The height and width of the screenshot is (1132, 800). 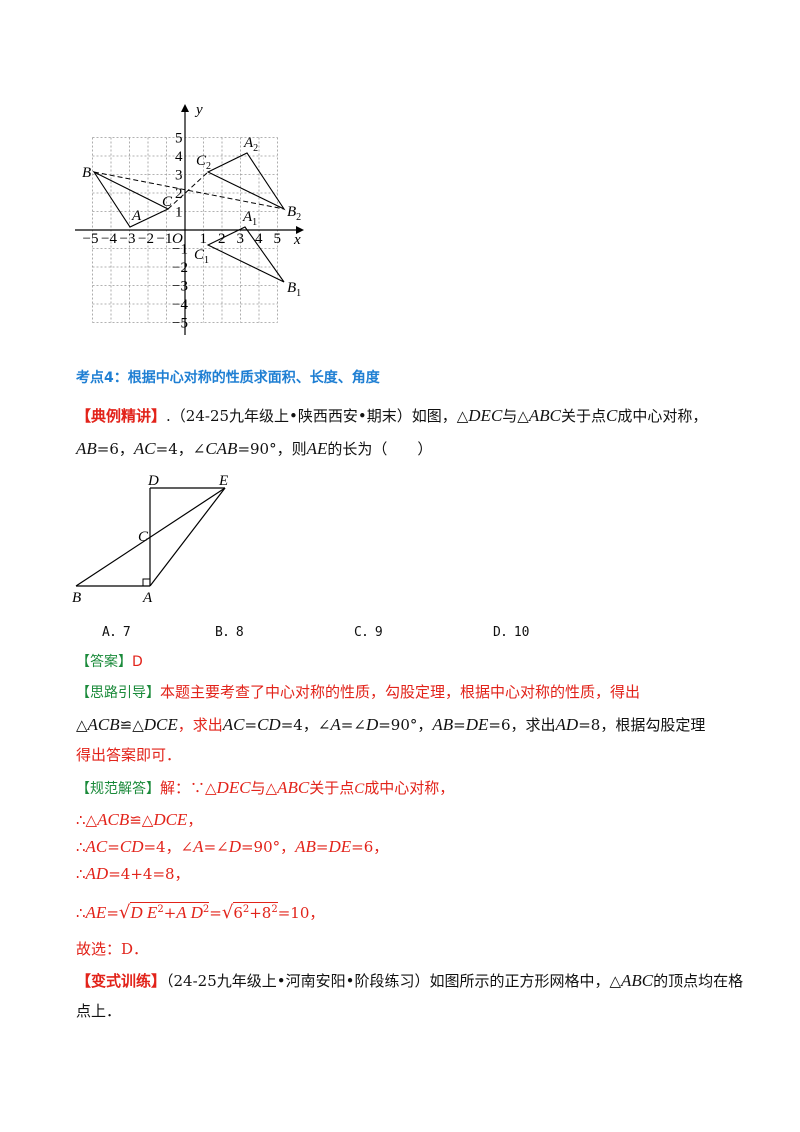 I want to click on section-title: 考点4：根据中心对称的性质求面积、长度、角度, so click(x=228, y=378).